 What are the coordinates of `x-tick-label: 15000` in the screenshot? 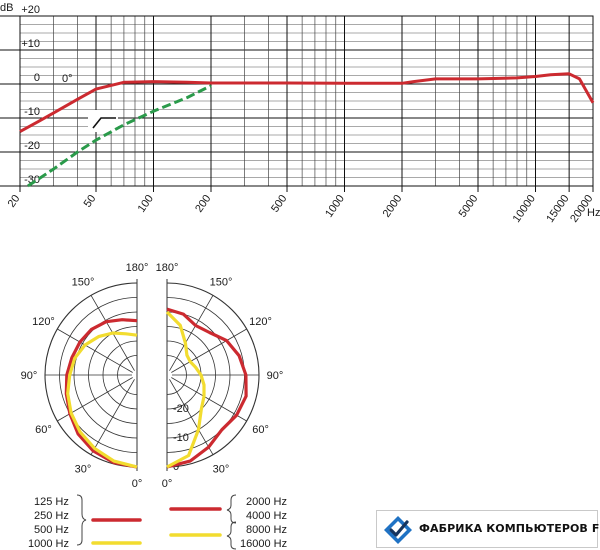 It's located at (557, 209).